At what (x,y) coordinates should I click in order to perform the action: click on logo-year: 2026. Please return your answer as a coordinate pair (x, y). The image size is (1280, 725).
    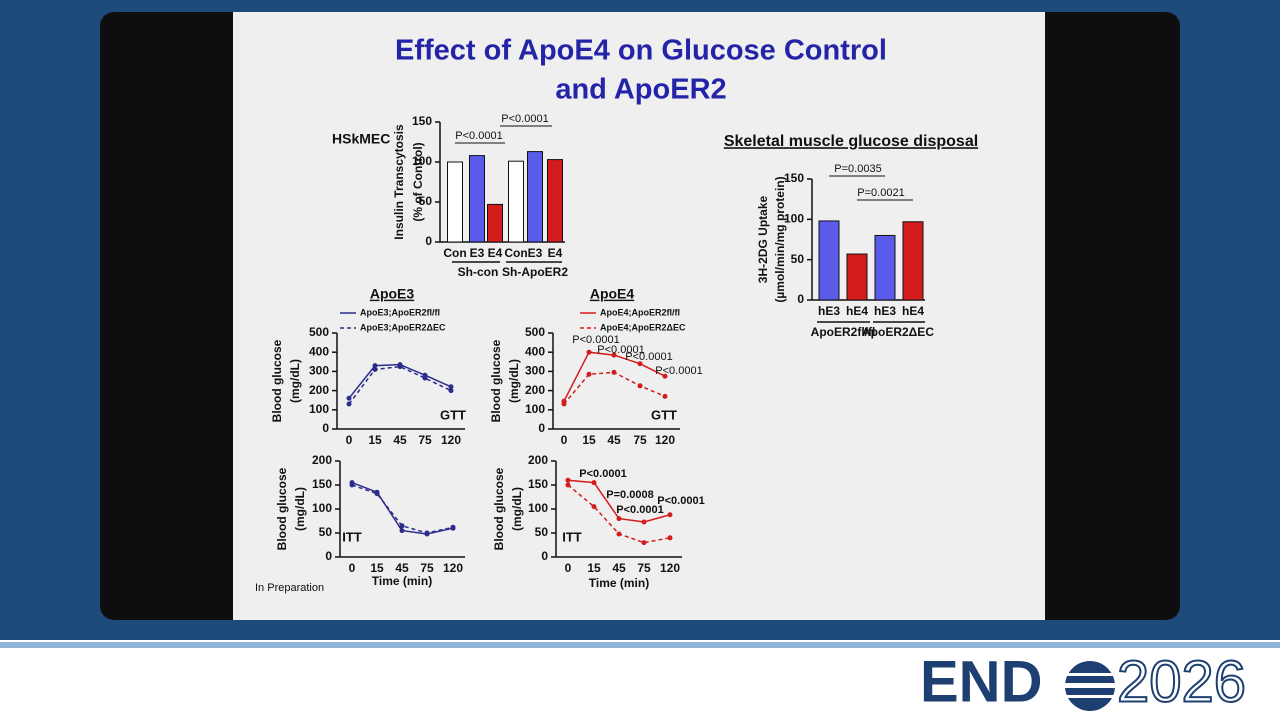
    Looking at the image, I should click on (1181, 681).